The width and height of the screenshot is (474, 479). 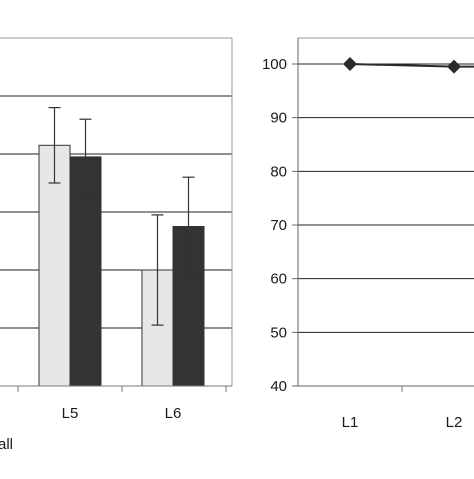 I want to click on x-label-L6: L6, so click(x=173, y=413).